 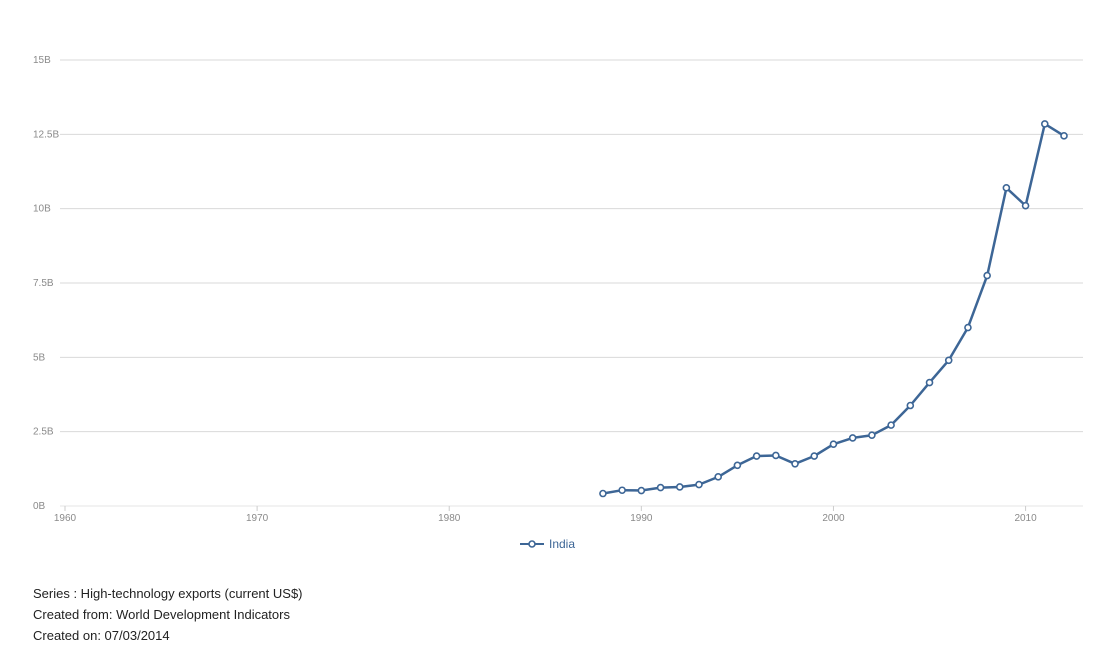 I want to click on x-axis-ticks: 1960 1970 1980 1990 2000 2010, so click(x=545, y=515).